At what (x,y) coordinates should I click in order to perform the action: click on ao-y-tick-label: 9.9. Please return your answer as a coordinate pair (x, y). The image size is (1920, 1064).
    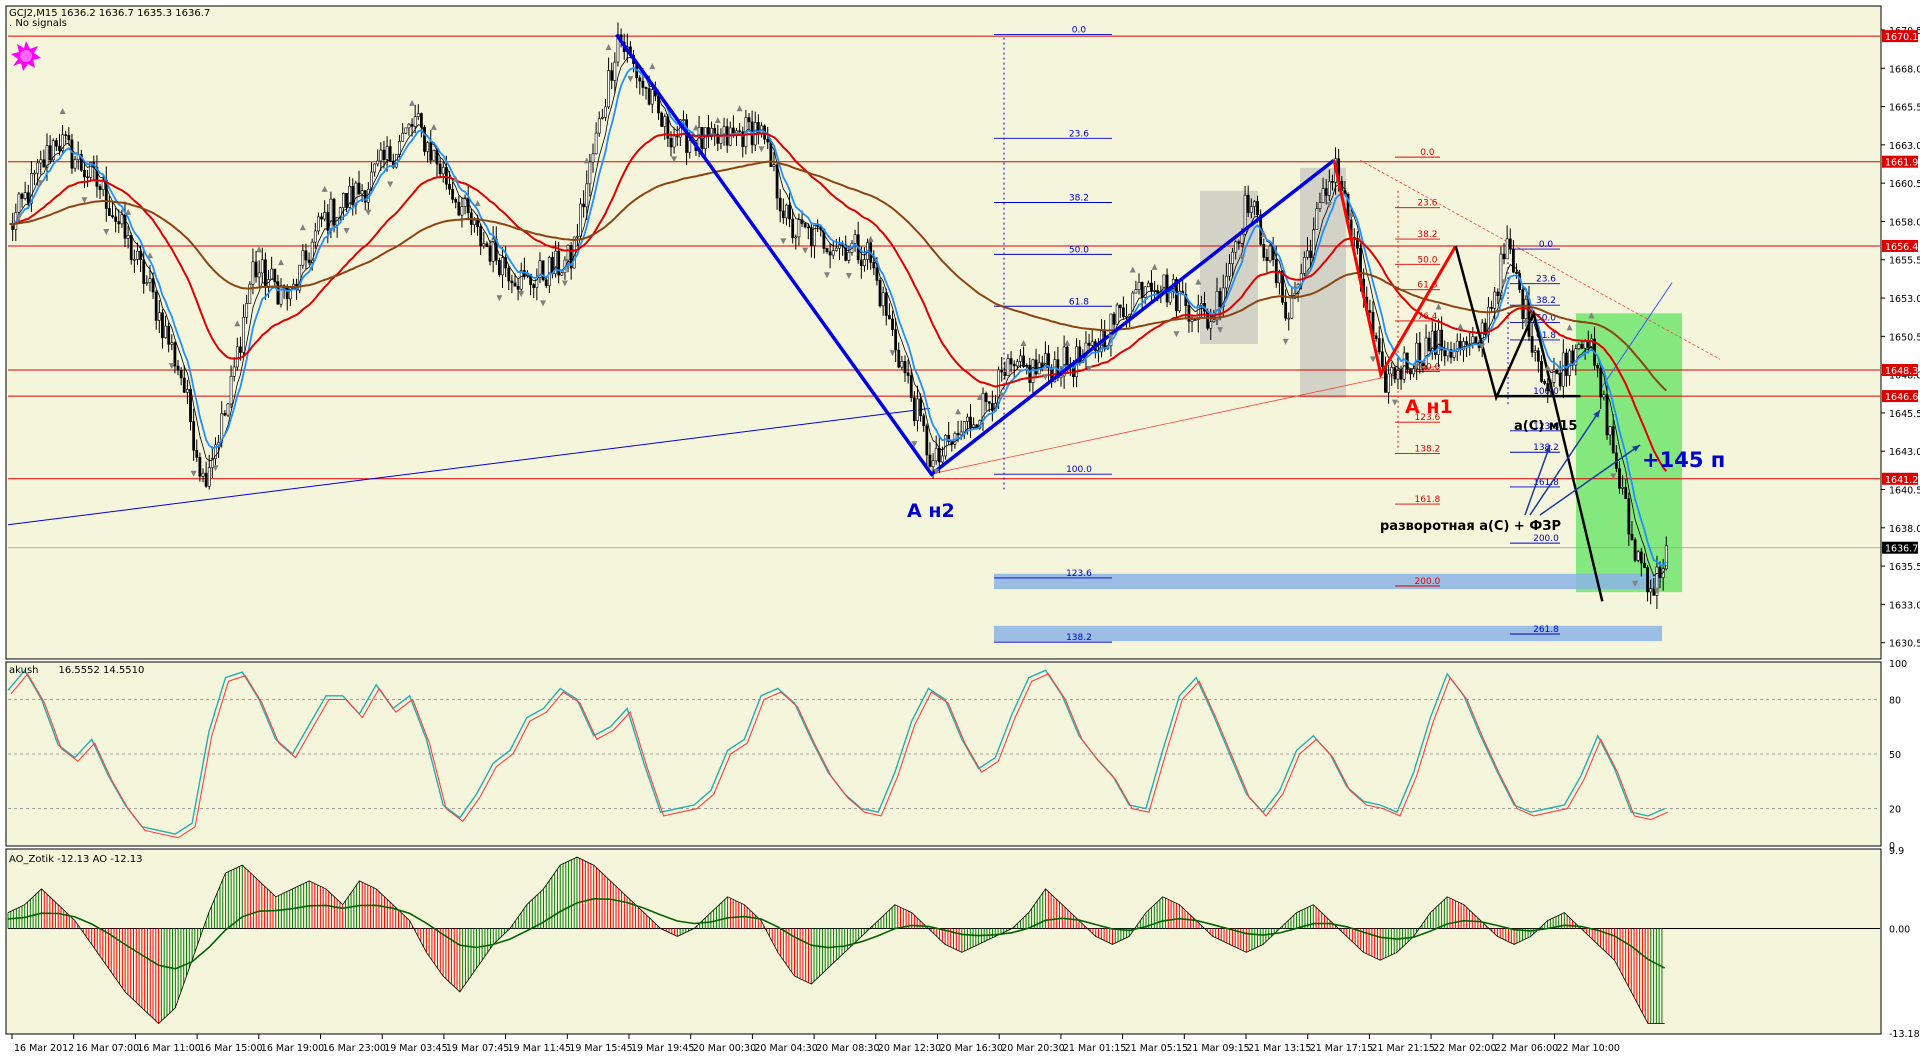
    Looking at the image, I should click on (1896, 851).